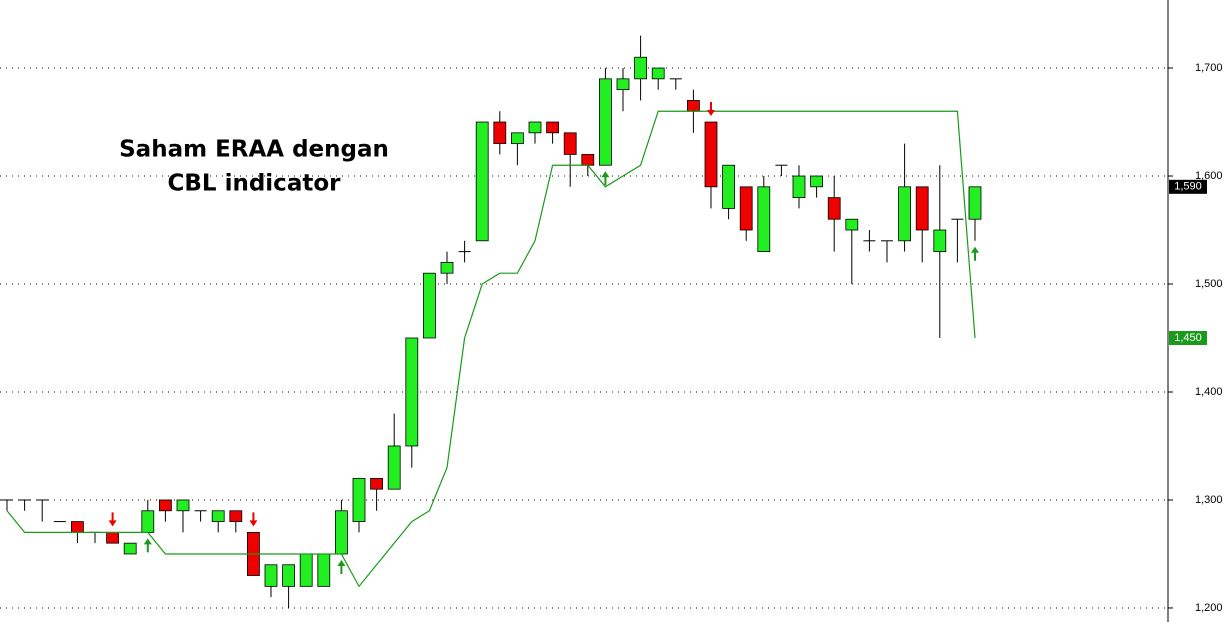 The height and width of the screenshot is (622, 1230). Describe the element at coordinates (1209, 68) in the screenshot. I see `y-tick-label: 1,700` at that location.